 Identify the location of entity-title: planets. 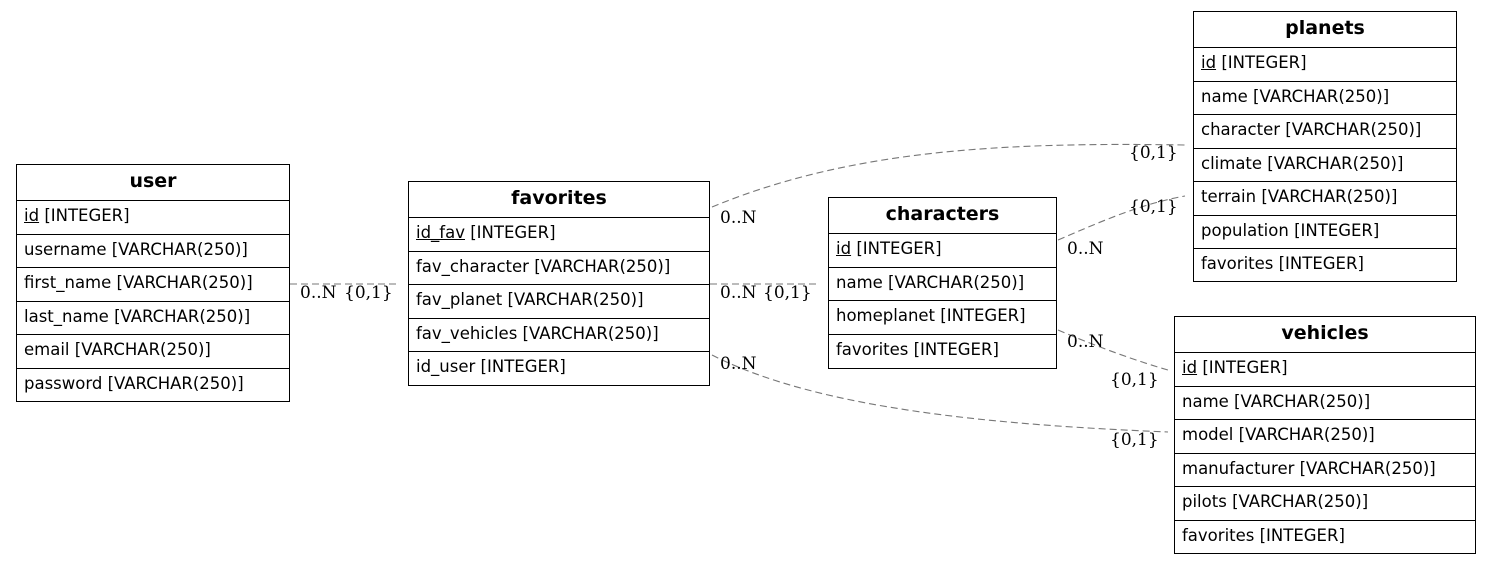
(1325, 30).